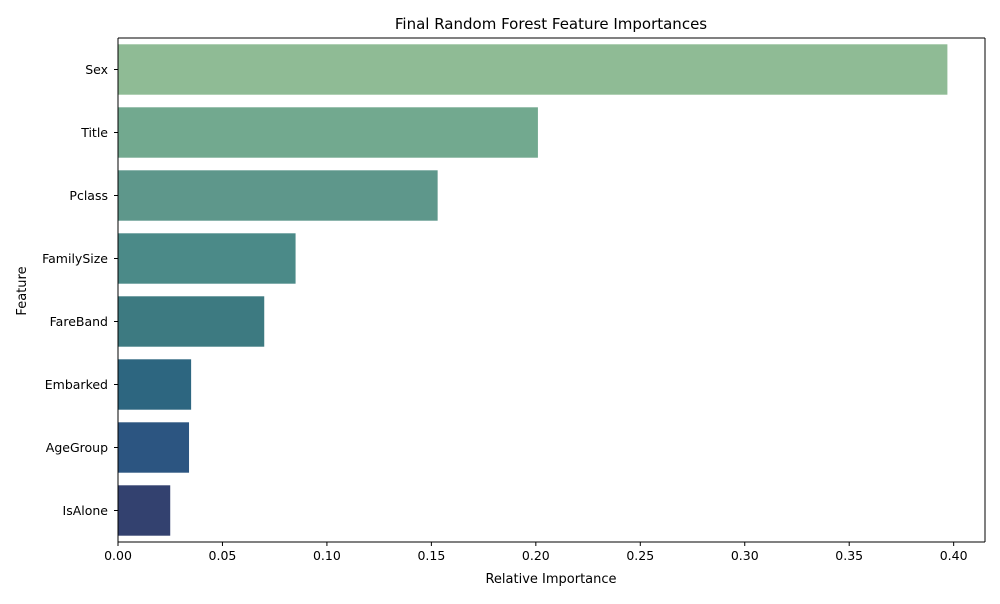 This screenshot has width=1000, height=604. What do you see at coordinates (550, 579) in the screenshot?
I see `x-axis-label: Relative Importance` at bounding box center [550, 579].